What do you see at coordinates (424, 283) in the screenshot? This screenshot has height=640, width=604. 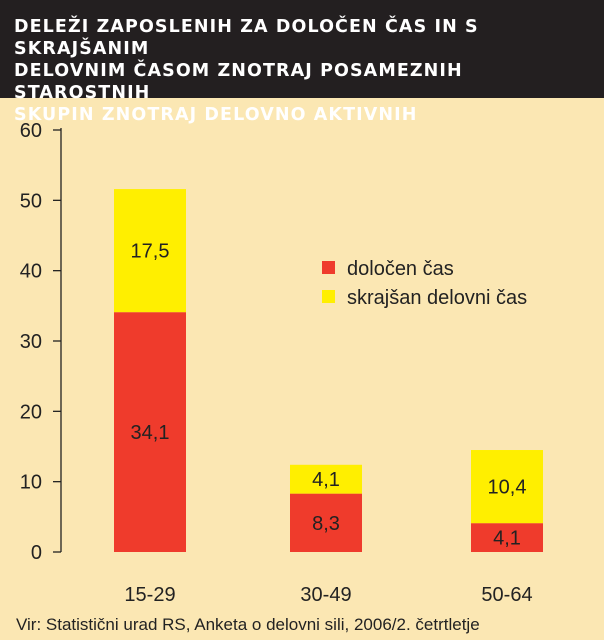 I see `legend: določen čas skrajšan delovni čas` at bounding box center [424, 283].